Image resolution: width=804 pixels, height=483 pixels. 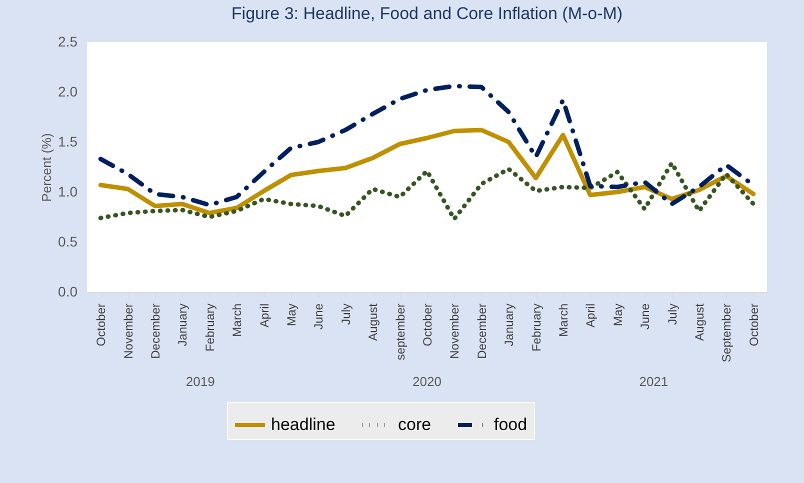 I want to click on y-axis-title: Percent (%), so click(x=46, y=167).